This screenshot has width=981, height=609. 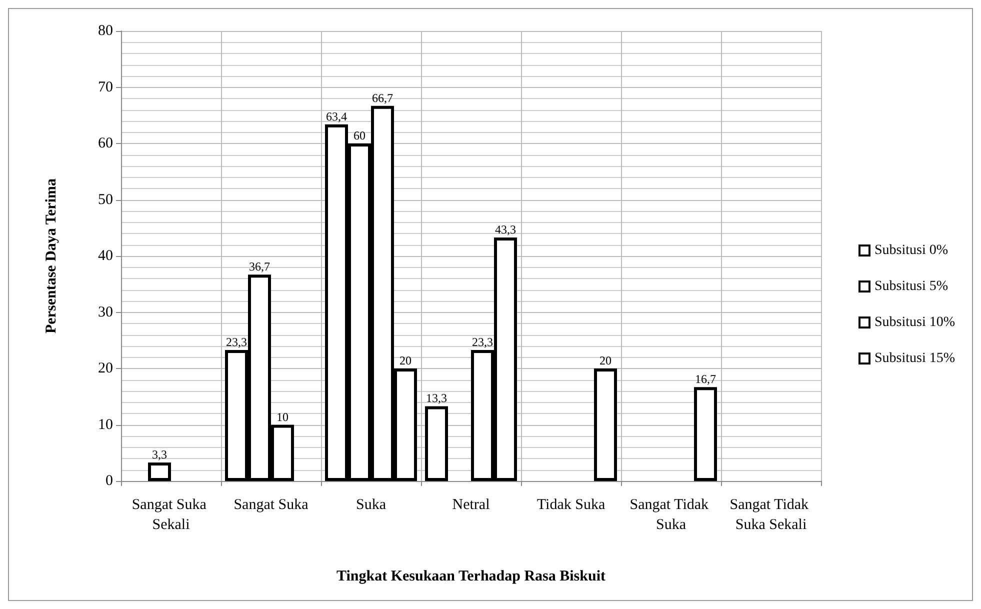 What do you see at coordinates (171, 515) in the screenshot?
I see `x-tick-label: Sangat Suka Sekali` at bounding box center [171, 515].